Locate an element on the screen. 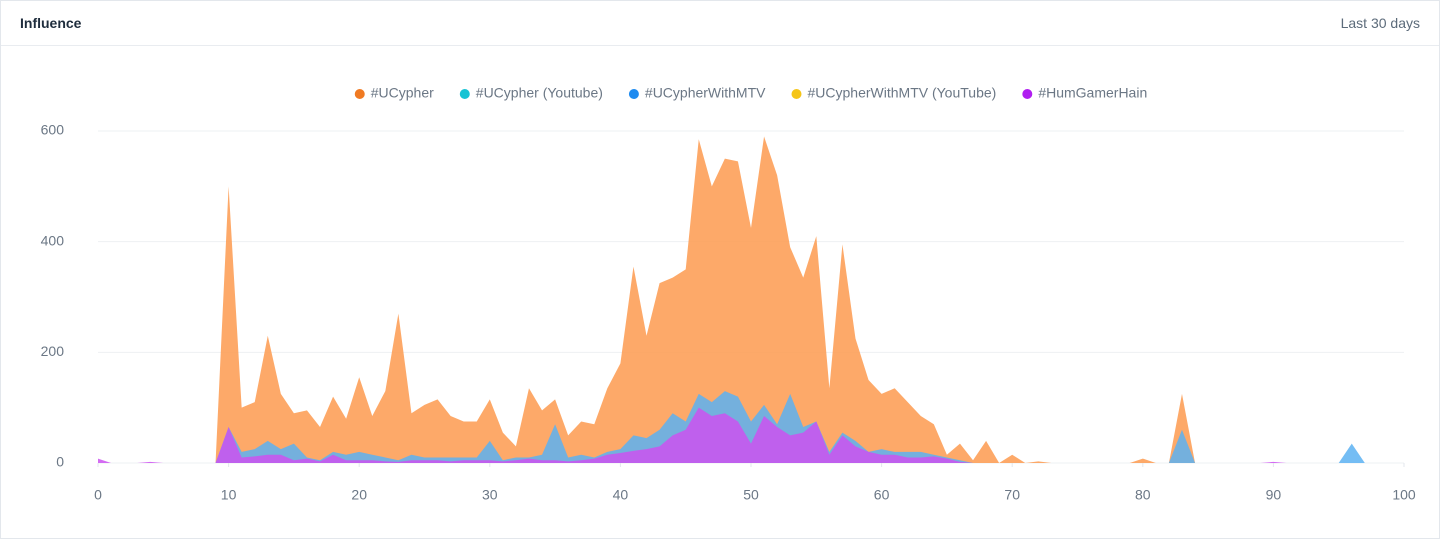 The image size is (1440, 539). period: Last 30 days is located at coordinates (1380, 23).